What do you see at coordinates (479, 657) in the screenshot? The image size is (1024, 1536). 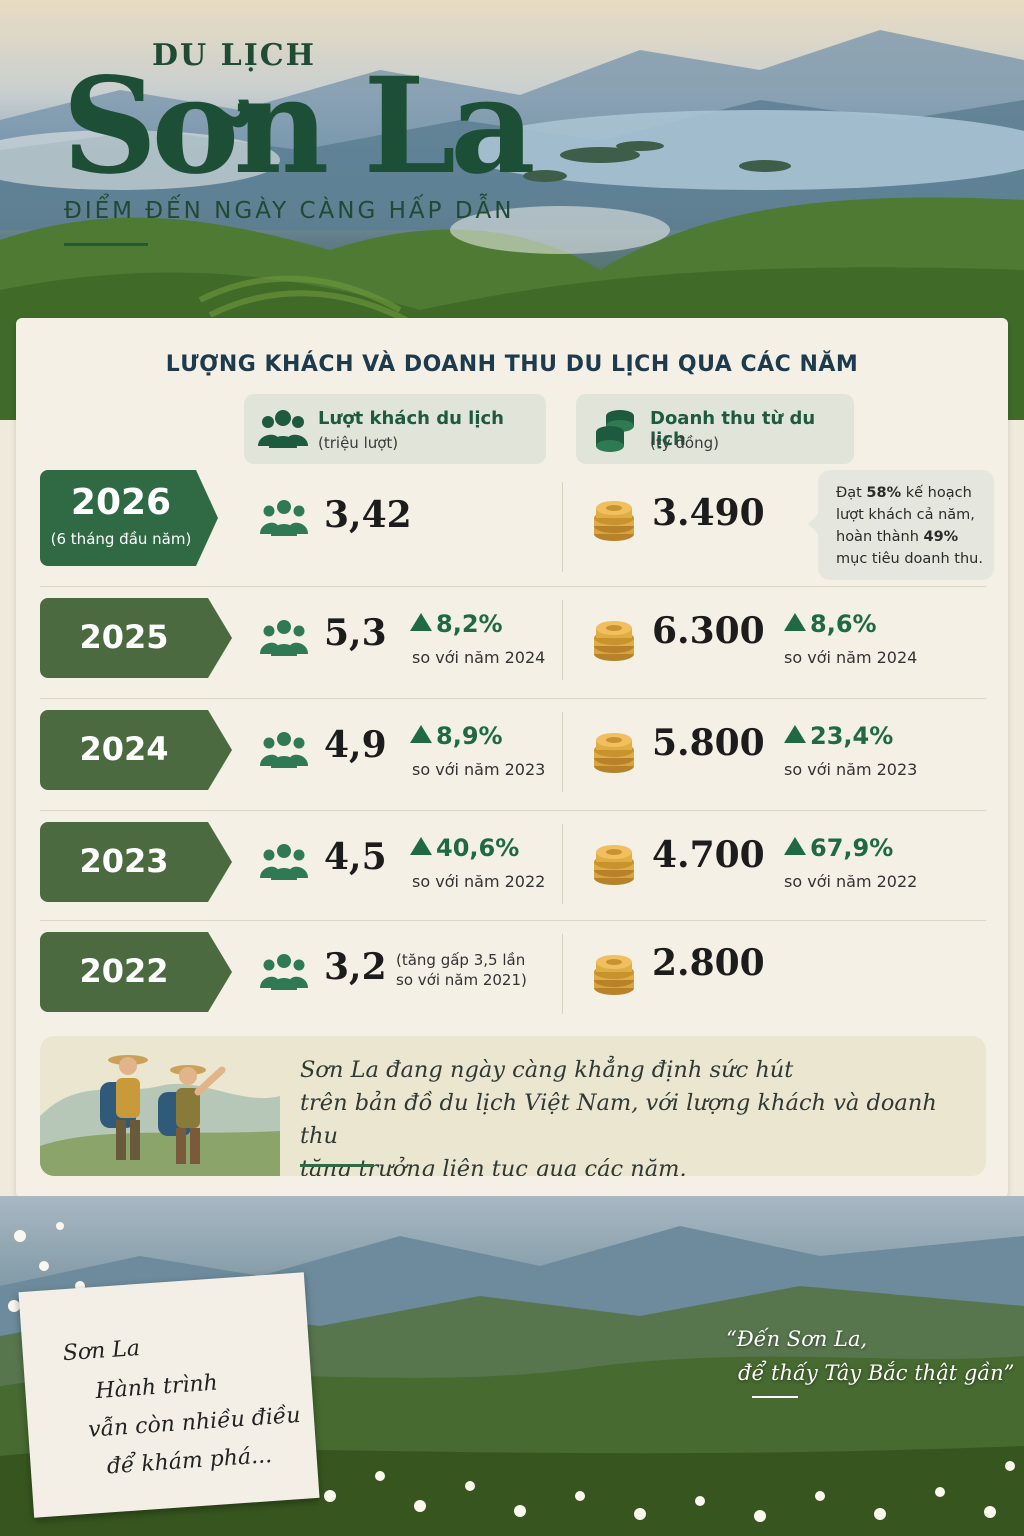 I see `visitors-compare: so với năm 2024` at bounding box center [479, 657].